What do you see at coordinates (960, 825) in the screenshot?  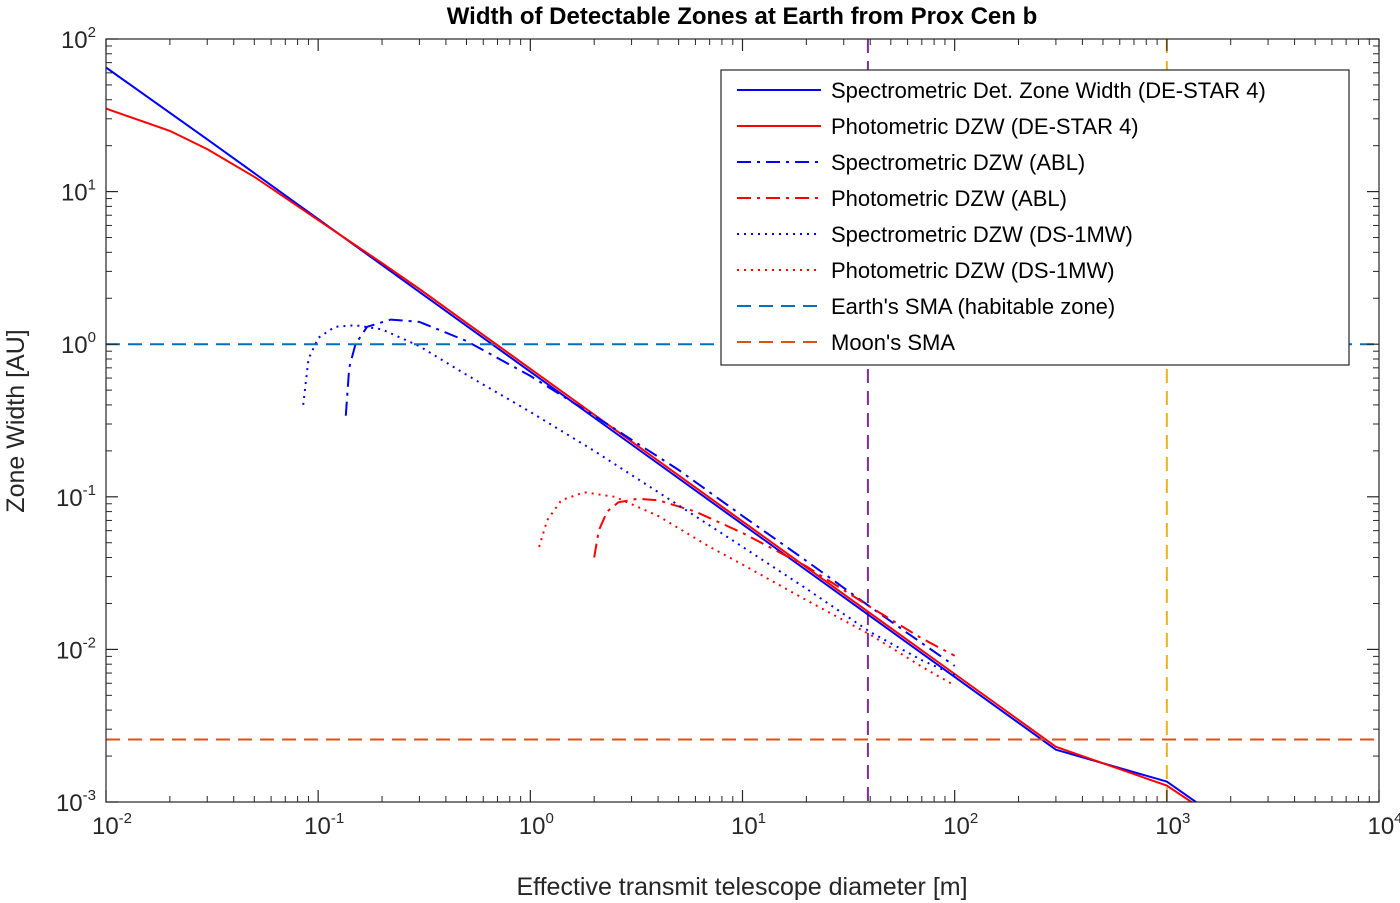 I see `x-tick-label-5: 10²` at bounding box center [960, 825].